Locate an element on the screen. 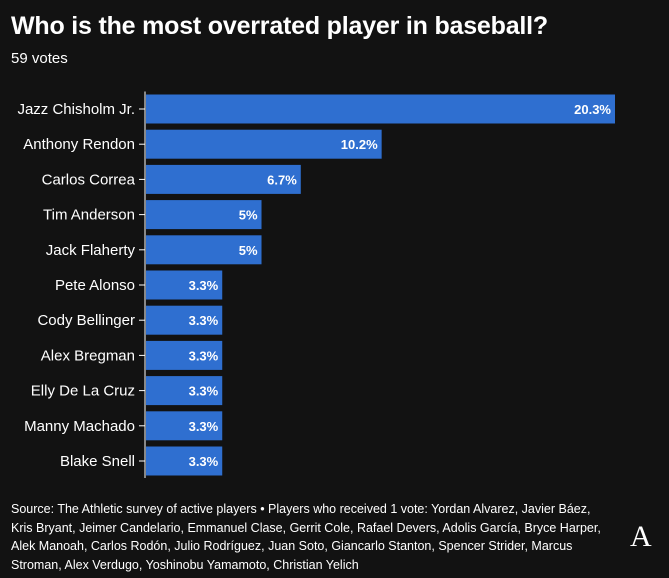 This screenshot has height=578, width=669. category-label: Anthony Rendon is located at coordinates (79, 144).